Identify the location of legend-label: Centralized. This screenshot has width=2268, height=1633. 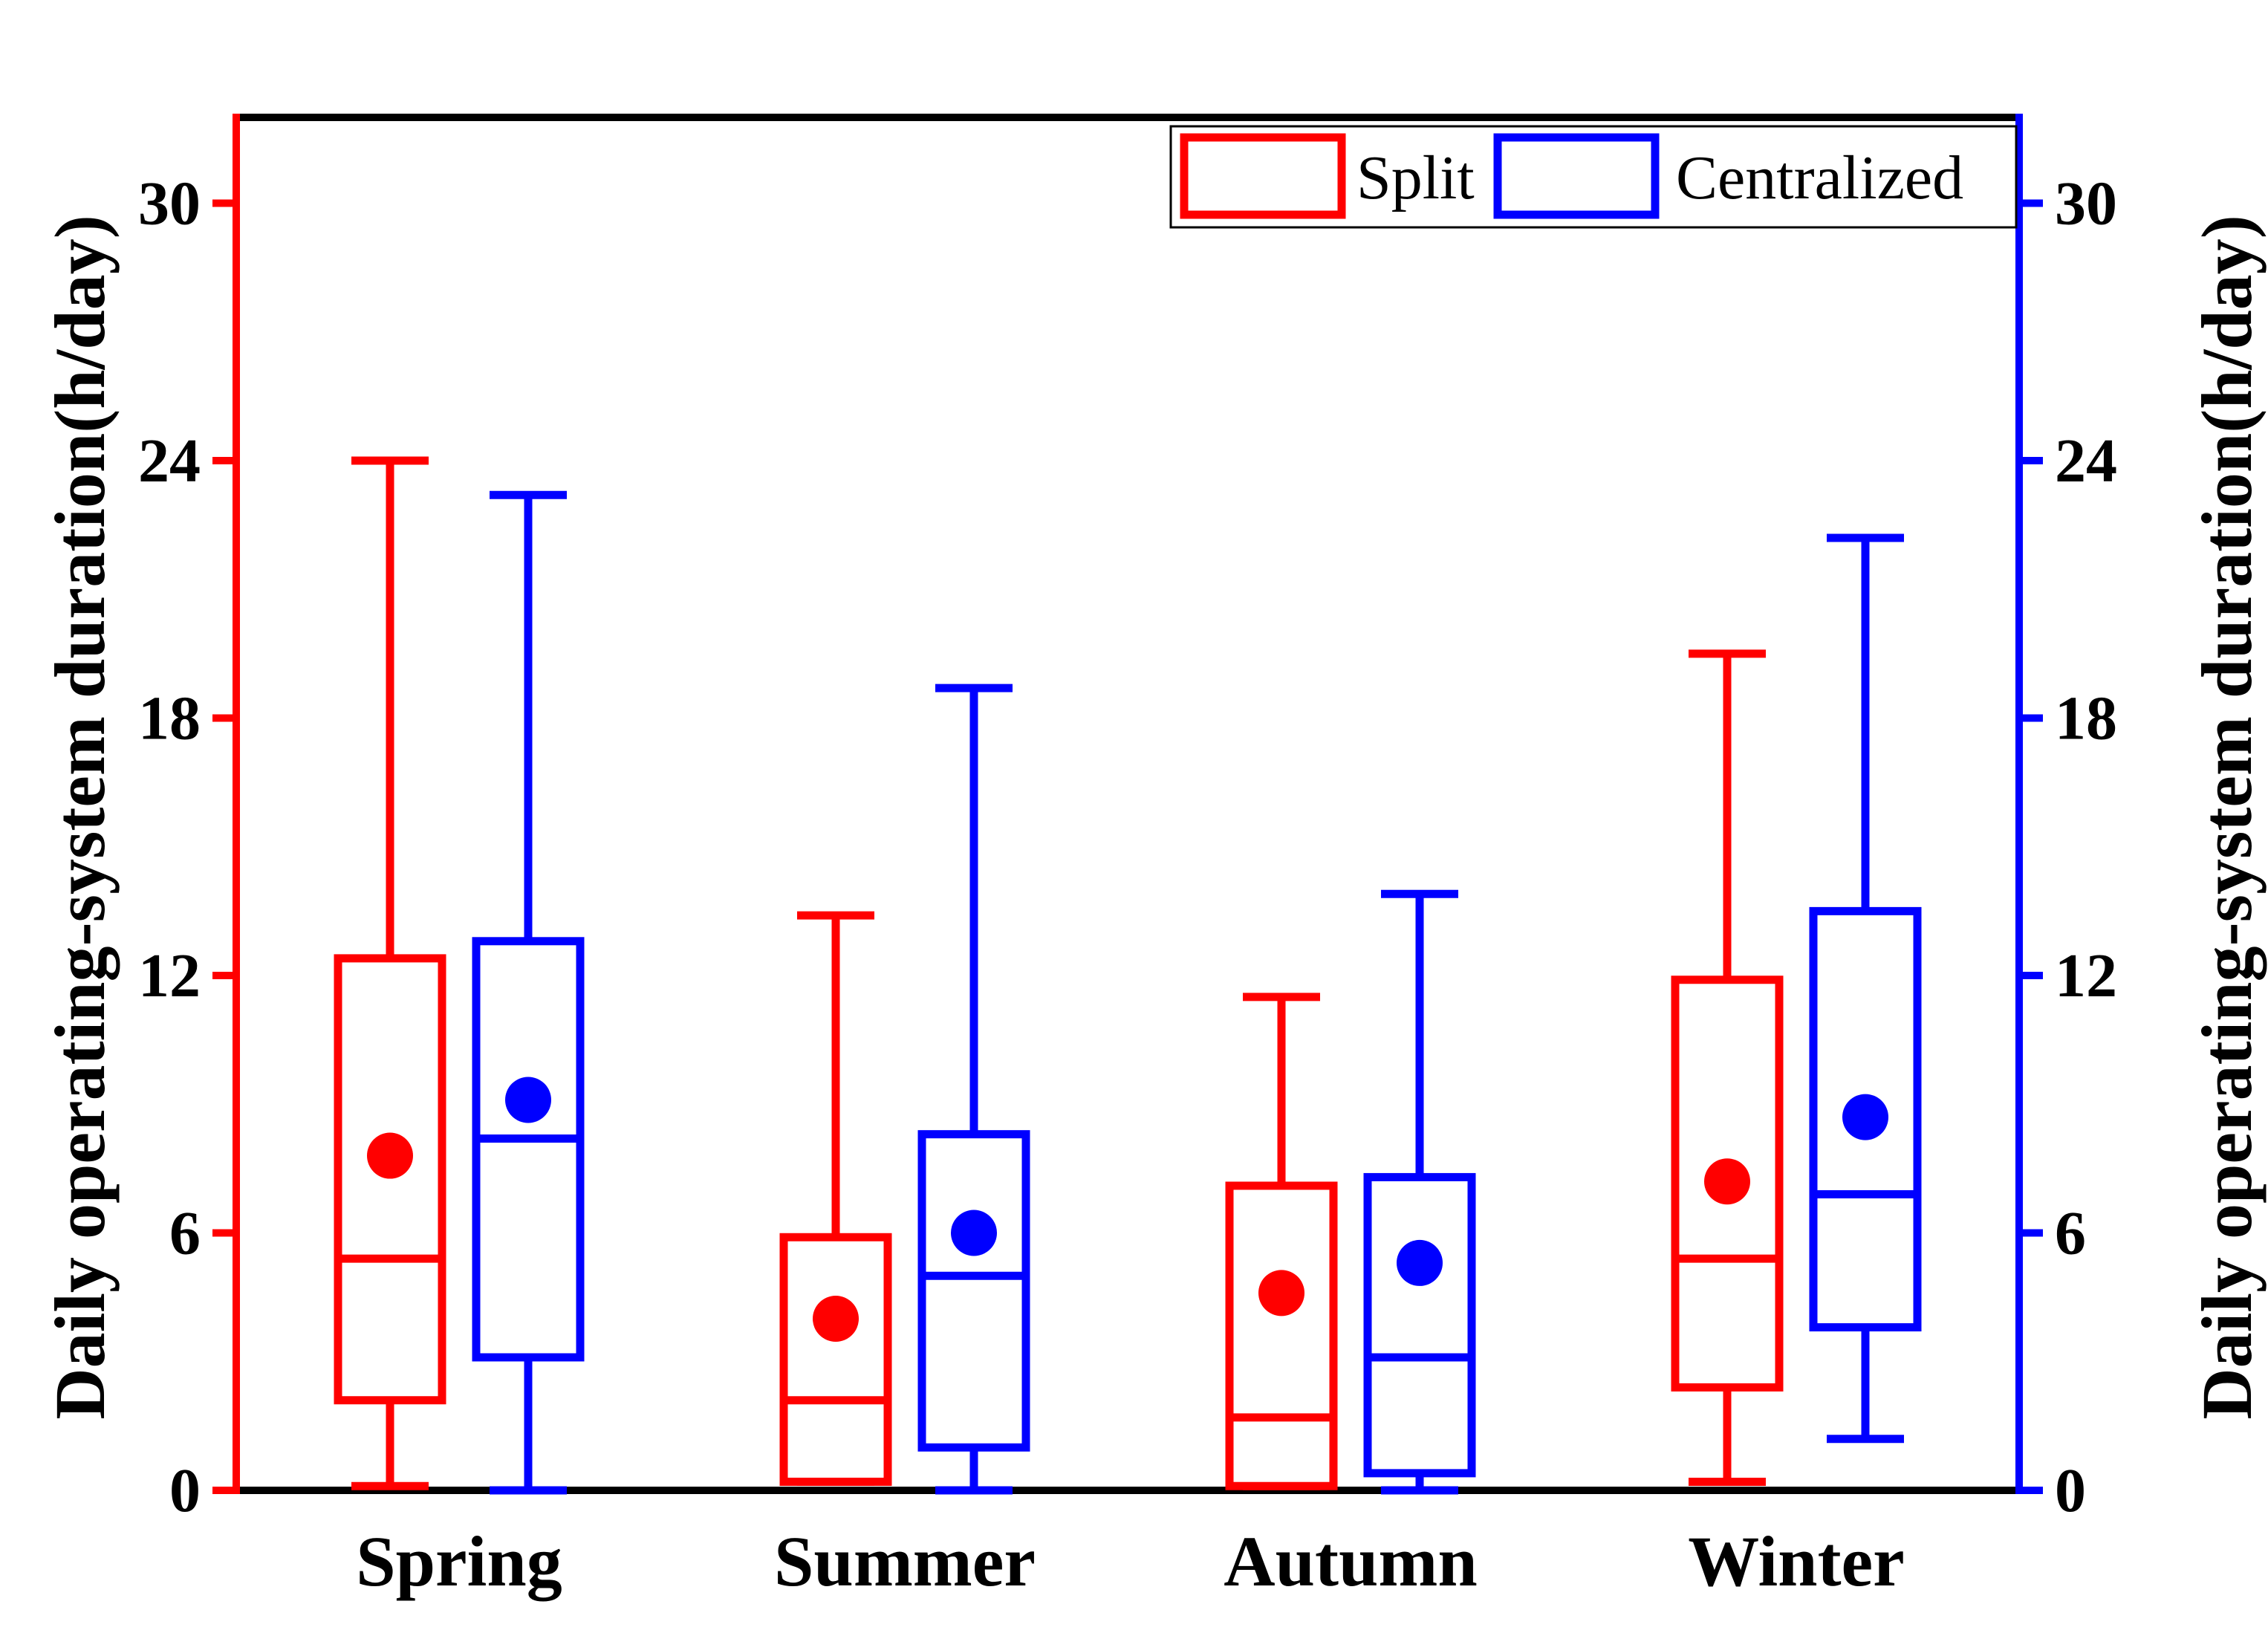
(1820, 177).